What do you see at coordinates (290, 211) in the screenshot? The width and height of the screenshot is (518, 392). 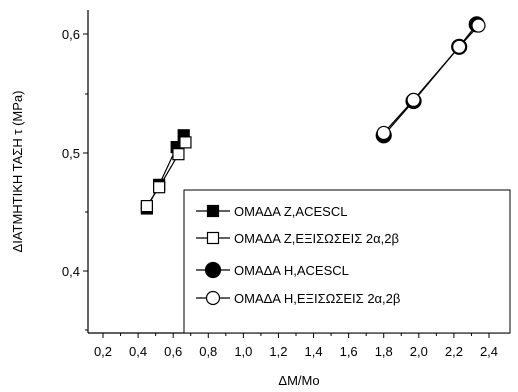 I see `legend-label: ΟΜΑΔΑ Ζ,ACESCL` at bounding box center [290, 211].